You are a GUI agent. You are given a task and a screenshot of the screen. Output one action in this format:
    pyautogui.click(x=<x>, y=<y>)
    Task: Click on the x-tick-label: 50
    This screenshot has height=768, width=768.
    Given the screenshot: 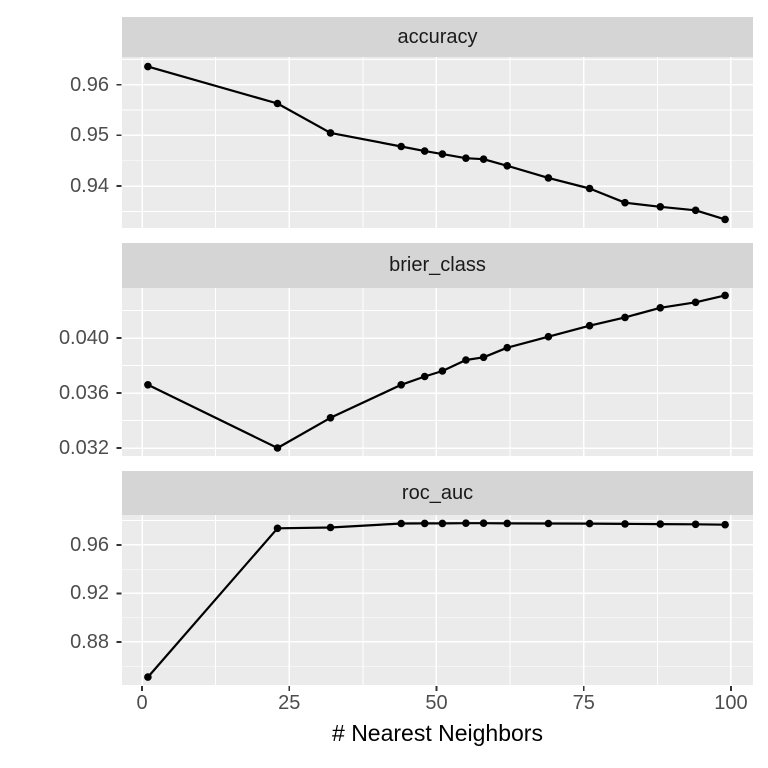 What is the action you would take?
    pyautogui.click(x=436, y=703)
    